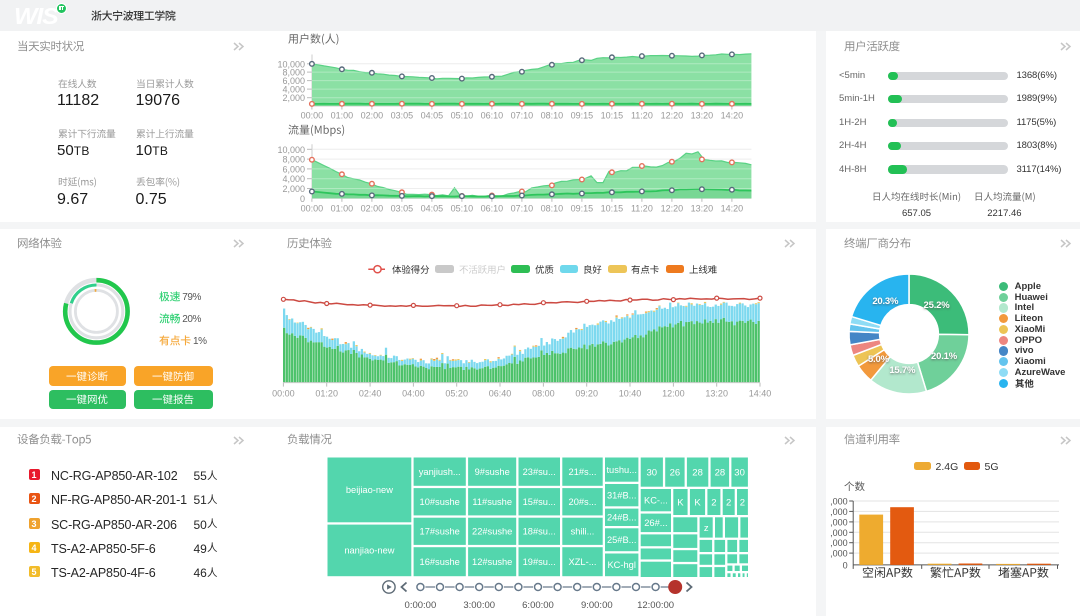 The image size is (1080, 616). I want to click on svg-text: 09:20, so click(586, 394).